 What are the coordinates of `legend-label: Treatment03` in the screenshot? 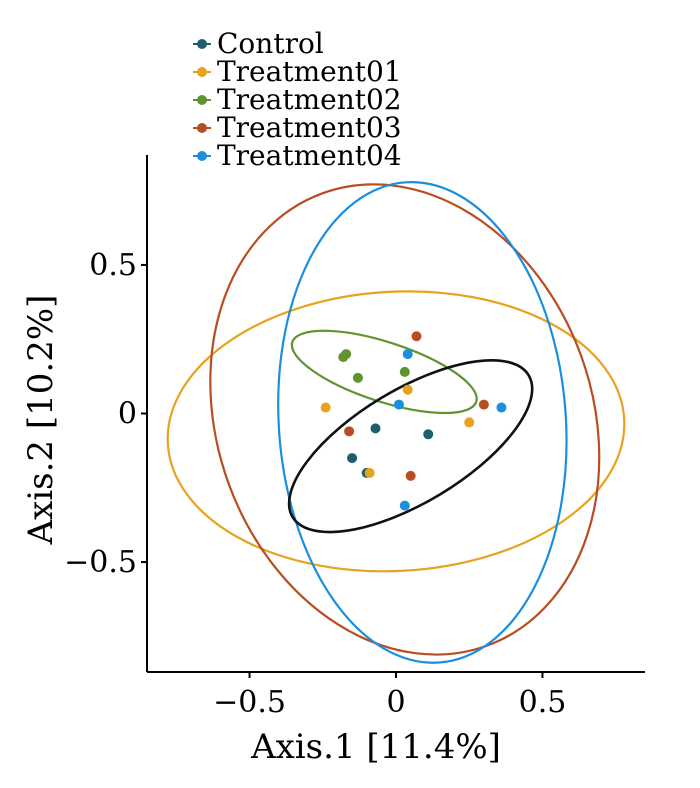 It's located at (309, 127).